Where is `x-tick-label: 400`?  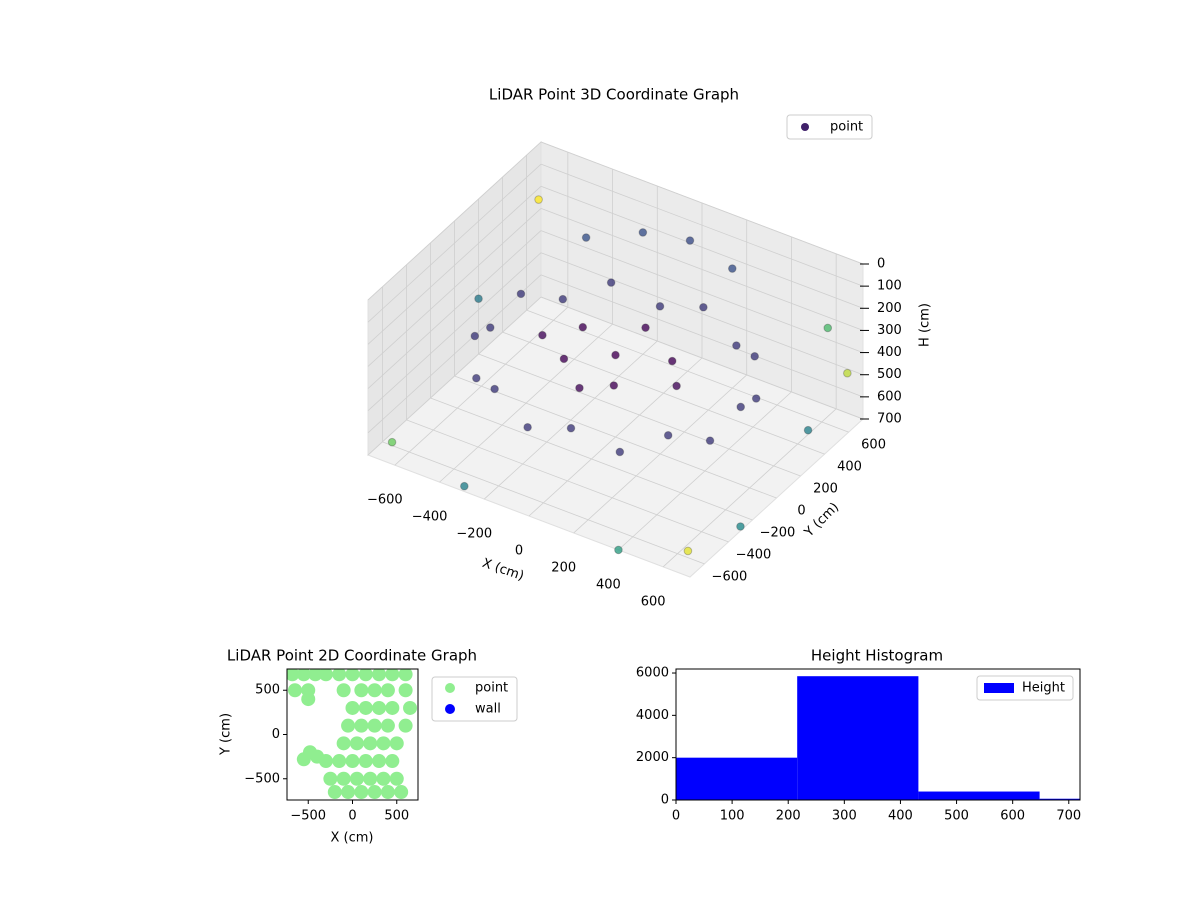
x-tick-label: 400 is located at coordinates (900, 816).